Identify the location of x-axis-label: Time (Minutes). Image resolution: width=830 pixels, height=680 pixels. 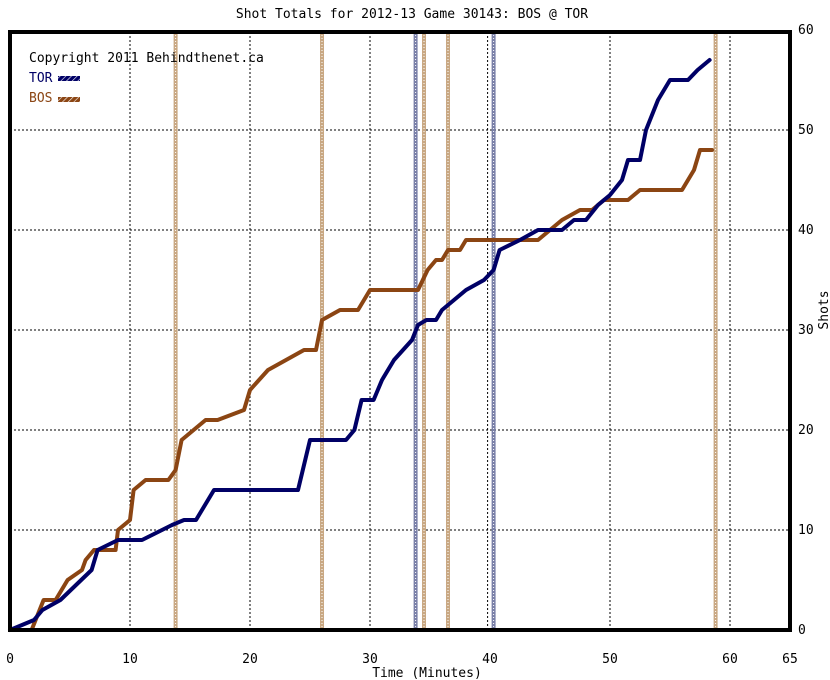
(427, 673).